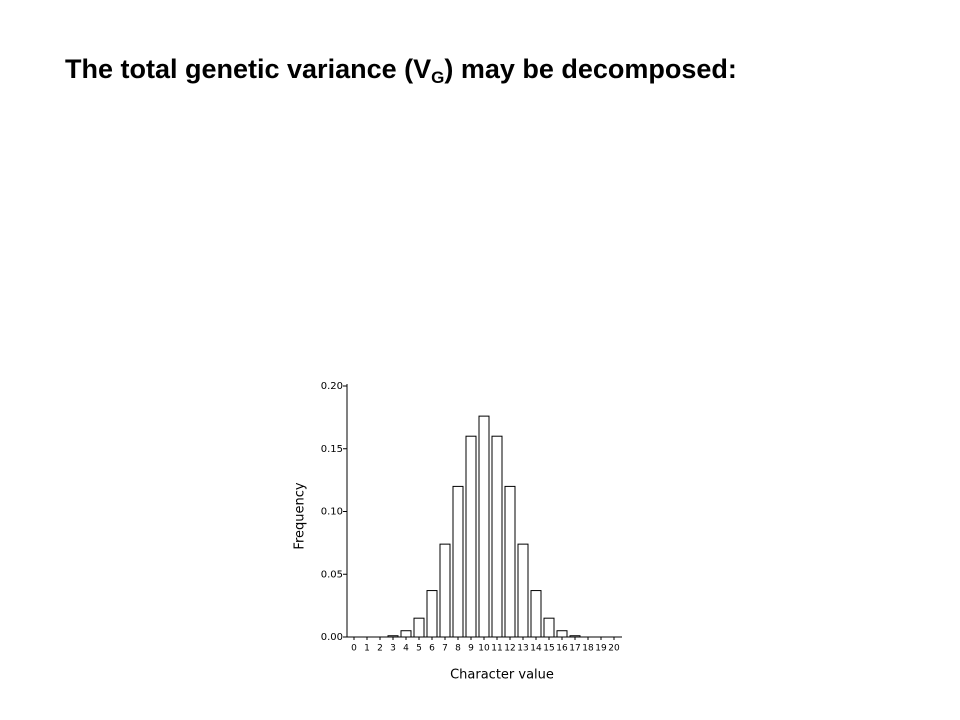 The height and width of the screenshot is (720, 960). Describe the element at coordinates (588, 649) in the screenshot. I see `x-tick-label: 18` at that location.